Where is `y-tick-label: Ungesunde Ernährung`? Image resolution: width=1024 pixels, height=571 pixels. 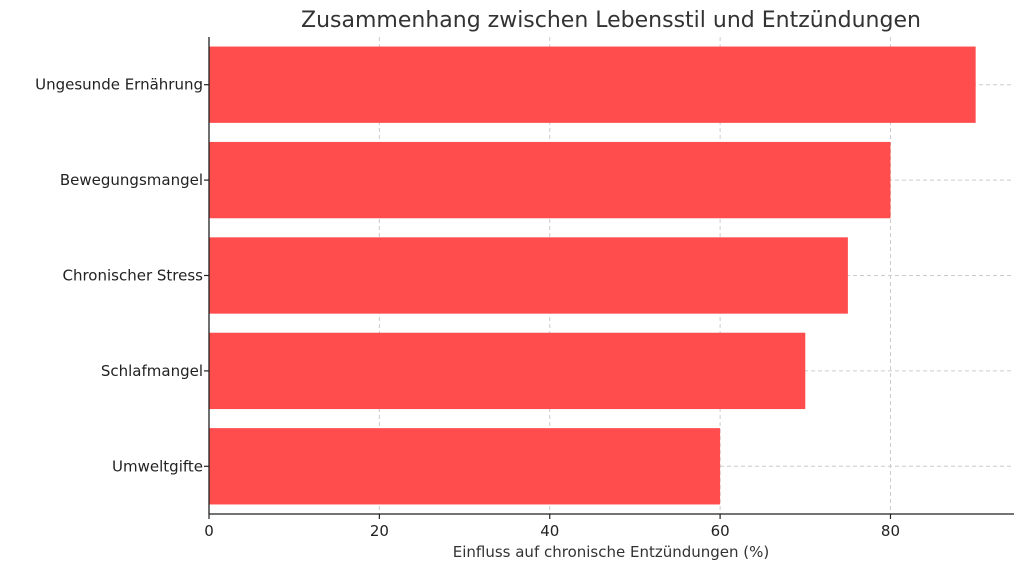 y-tick-label: Ungesunde Ernährung is located at coordinates (119, 85).